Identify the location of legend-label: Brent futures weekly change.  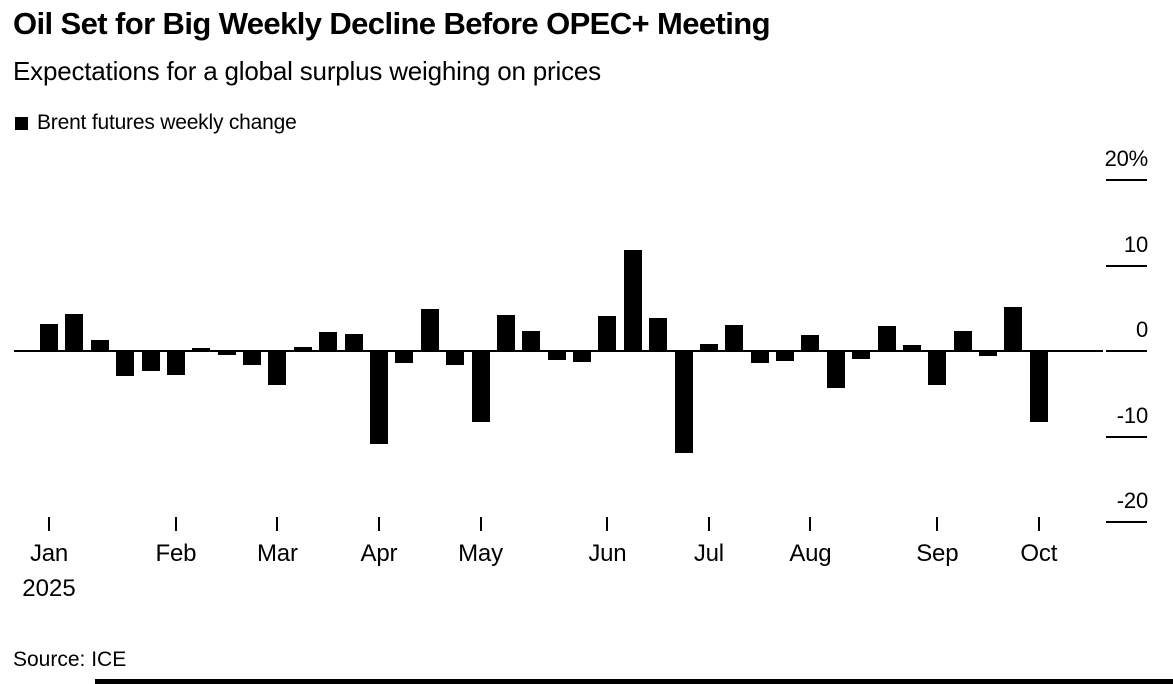
(167, 122).